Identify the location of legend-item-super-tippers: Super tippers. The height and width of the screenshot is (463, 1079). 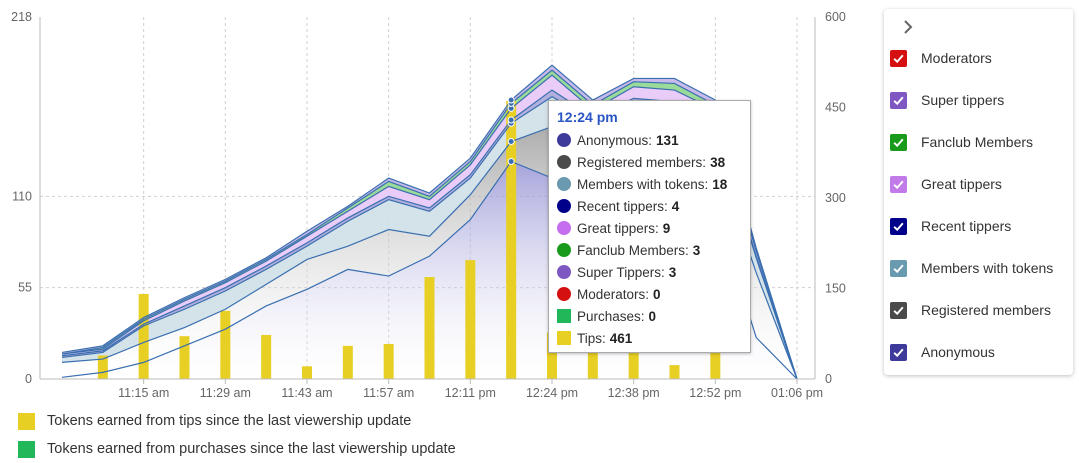
(978, 100).